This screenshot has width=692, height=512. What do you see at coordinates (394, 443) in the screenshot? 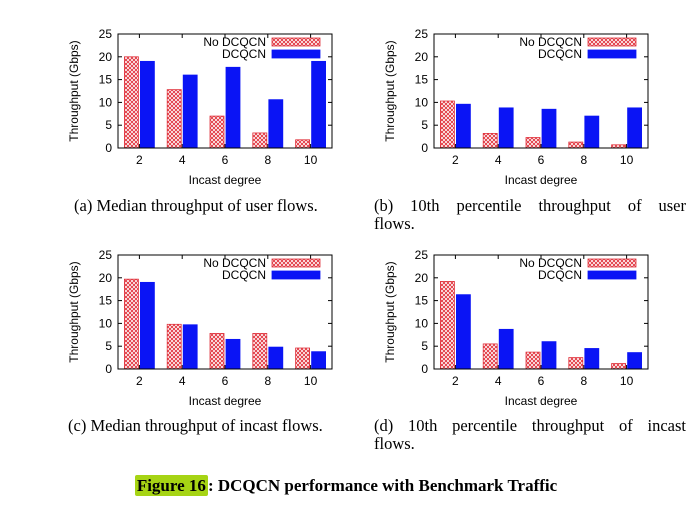
I see `caption-d-line2: flows.` at bounding box center [394, 443].